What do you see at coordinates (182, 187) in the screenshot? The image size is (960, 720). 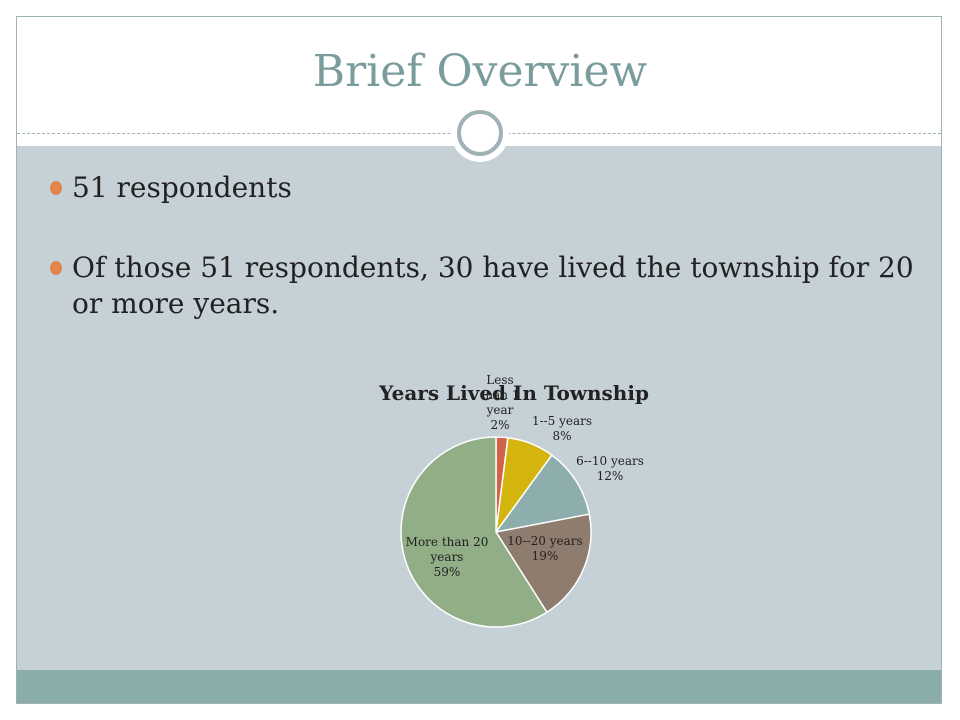 I see `bullet-text: 51 respondents` at bounding box center [182, 187].